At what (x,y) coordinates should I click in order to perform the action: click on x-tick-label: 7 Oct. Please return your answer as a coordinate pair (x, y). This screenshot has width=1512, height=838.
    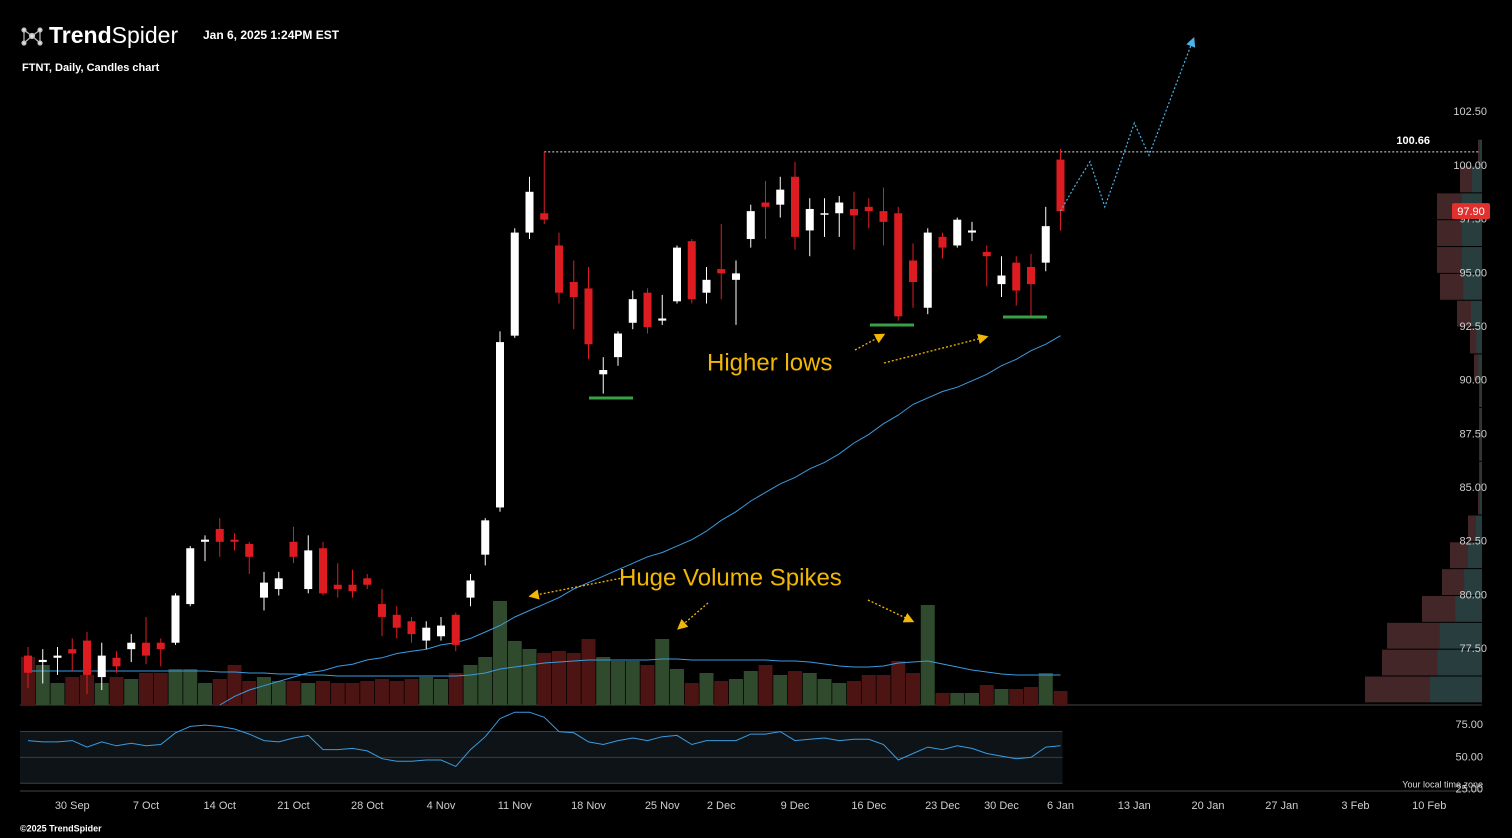
    Looking at the image, I should click on (146, 806).